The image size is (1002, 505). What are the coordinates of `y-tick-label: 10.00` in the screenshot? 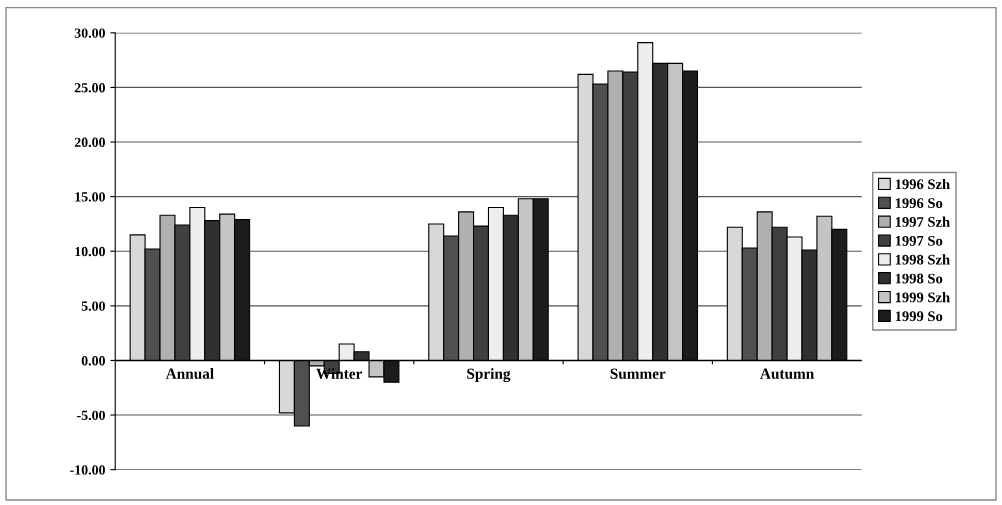 It's located at (90, 251).